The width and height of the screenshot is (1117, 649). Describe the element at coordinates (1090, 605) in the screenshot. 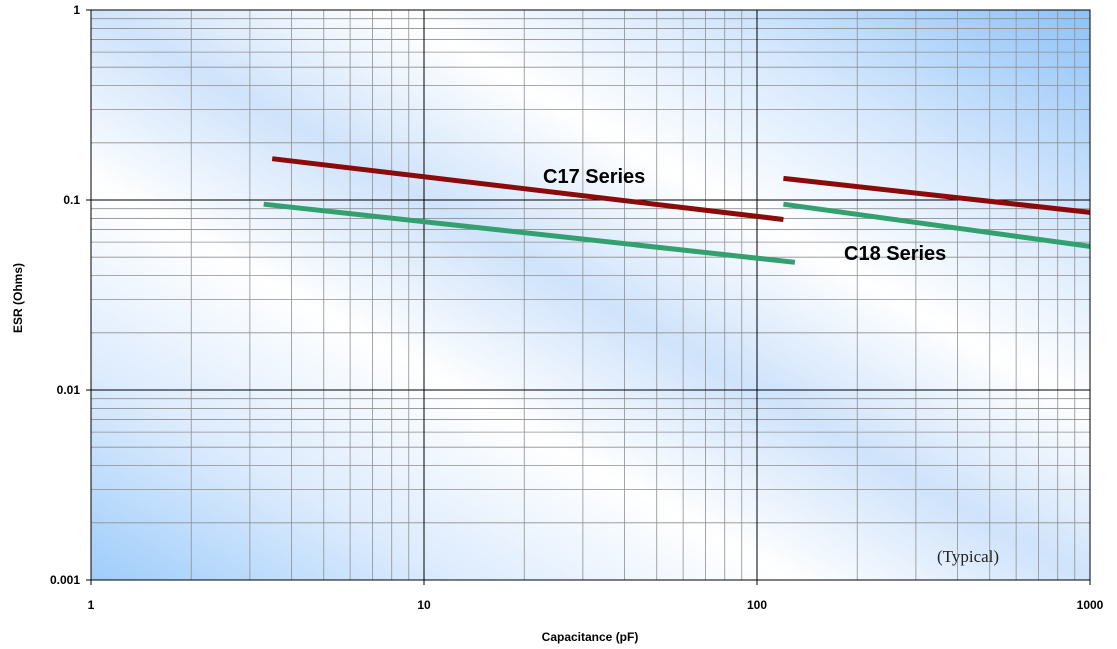

I see `x-tick-label: 1000` at that location.